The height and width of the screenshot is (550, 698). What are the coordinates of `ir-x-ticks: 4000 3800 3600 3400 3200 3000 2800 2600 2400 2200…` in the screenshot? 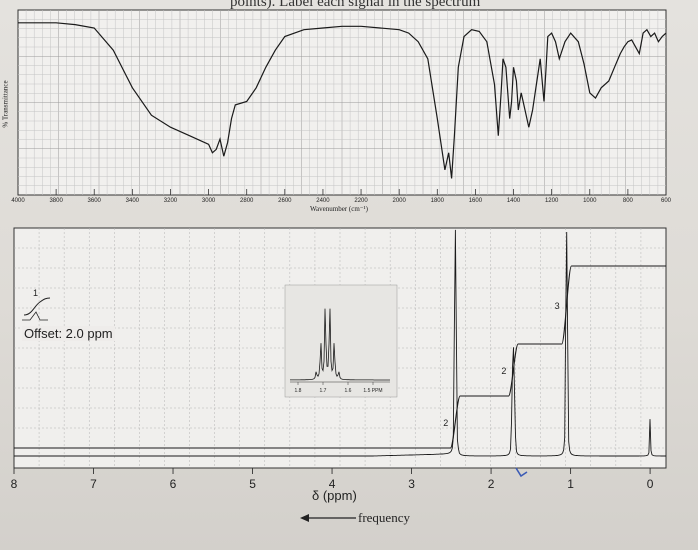 It's located at (341, 196).